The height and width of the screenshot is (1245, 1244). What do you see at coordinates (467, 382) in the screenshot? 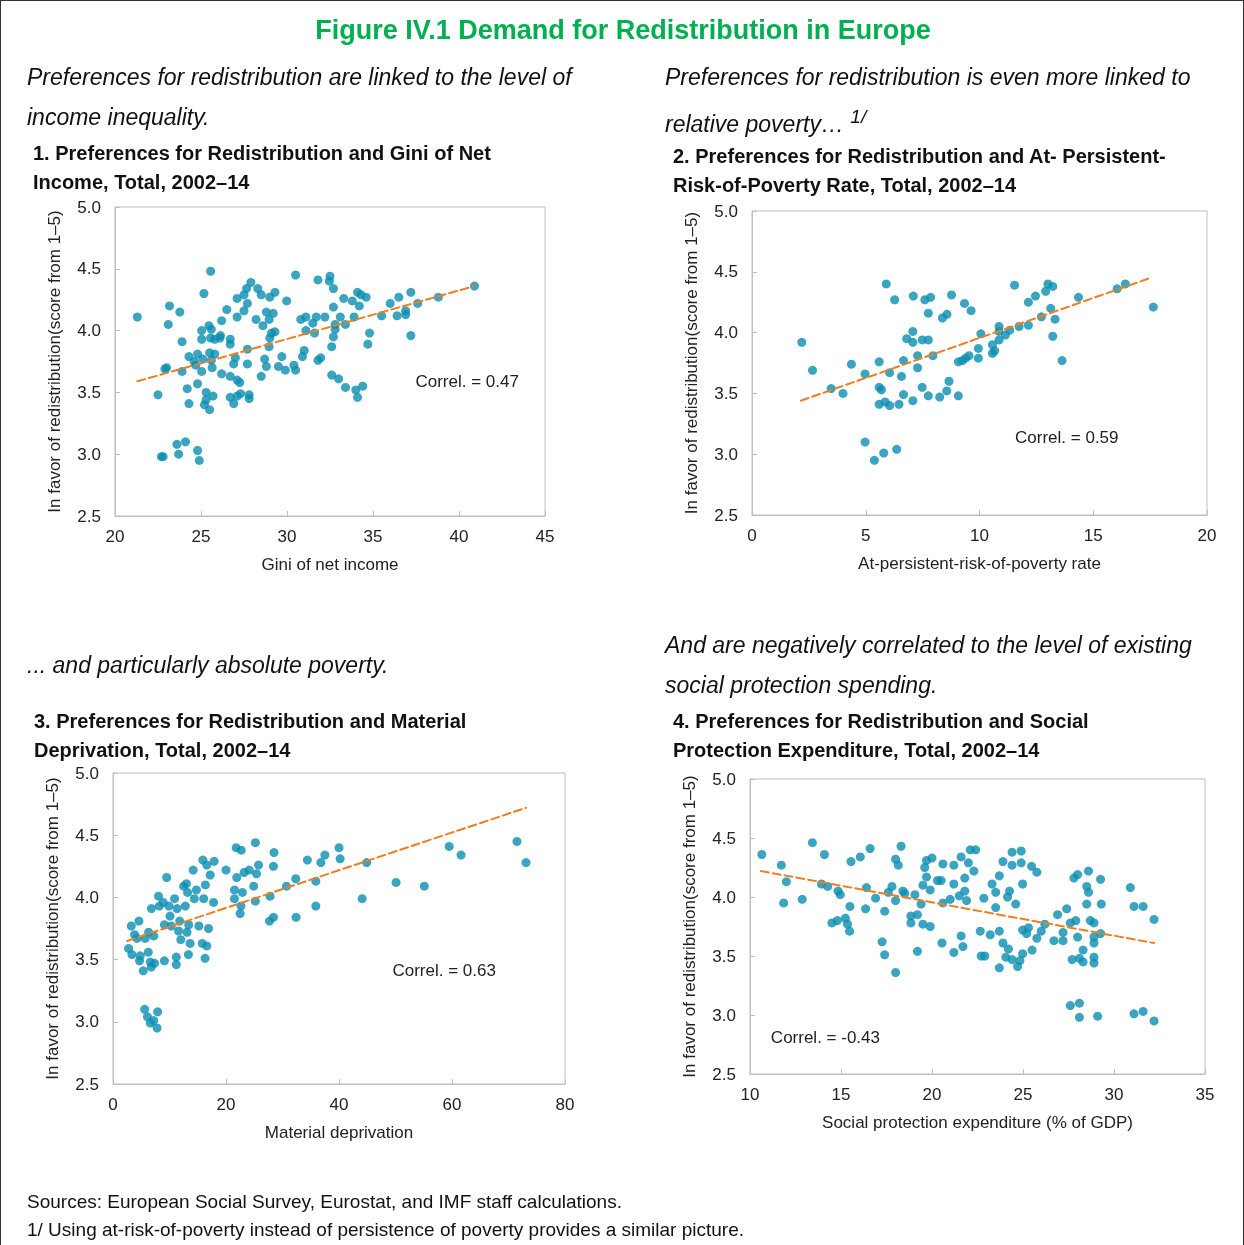
I see `annotation: Correl. = 0.47` at bounding box center [467, 382].